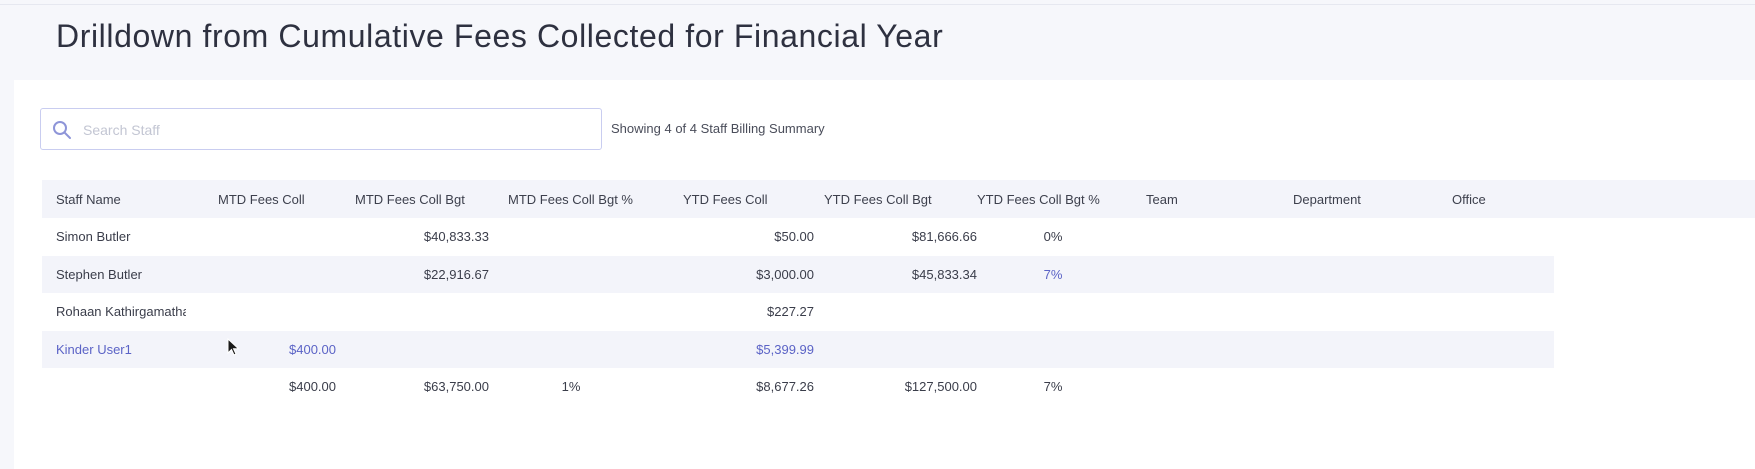 This screenshot has width=1755, height=469. What do you see at coordinates (571, 387) in the screenshot?
I see `total-mtd-fees-coll-bgt-pct: 1%` at bounding box center [571, 387].